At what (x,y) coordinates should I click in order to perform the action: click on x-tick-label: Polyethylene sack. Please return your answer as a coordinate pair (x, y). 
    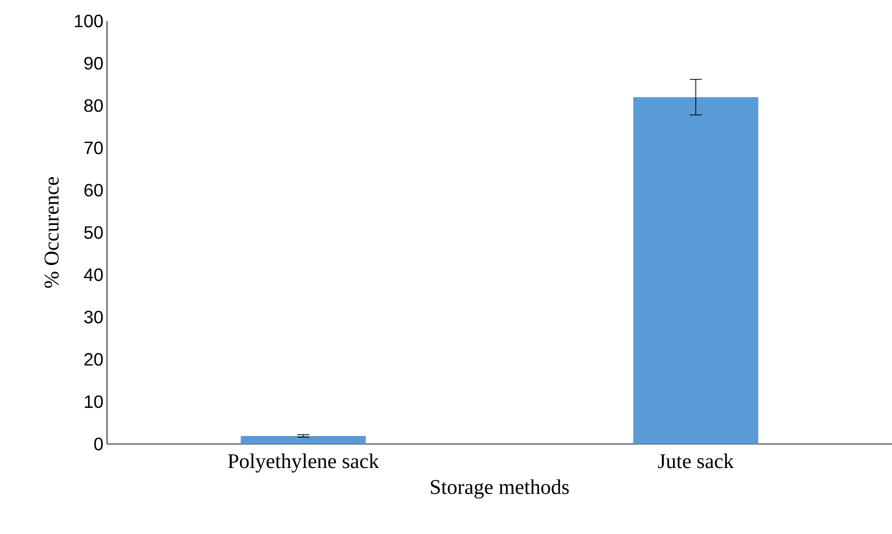
    Looking at the image, I should click on (304, 463).